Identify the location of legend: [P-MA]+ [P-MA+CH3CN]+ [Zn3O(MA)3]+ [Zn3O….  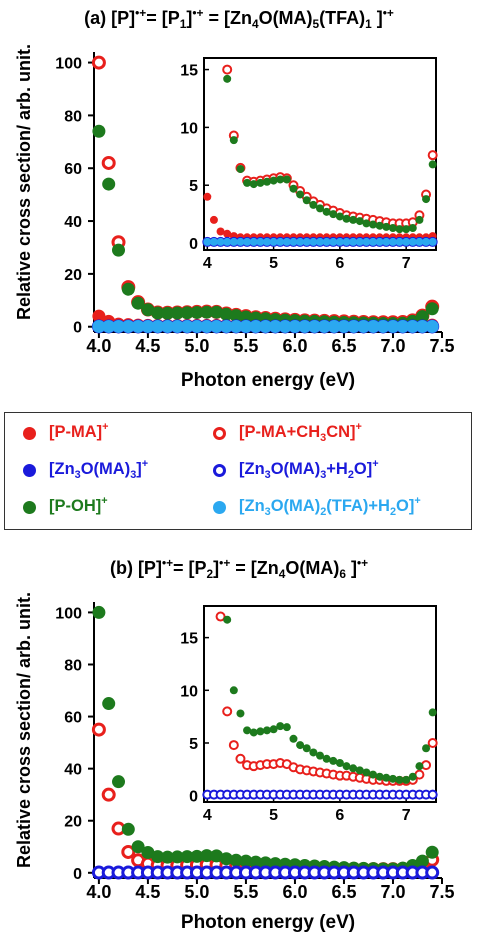
(238, 471).